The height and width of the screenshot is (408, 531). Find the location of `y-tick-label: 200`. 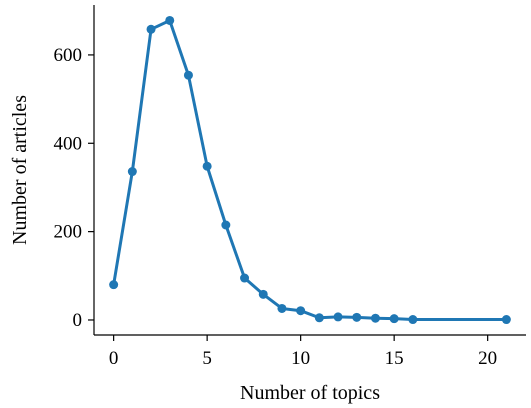

y-tick-label: 200 is located at coordinates (68, 232).